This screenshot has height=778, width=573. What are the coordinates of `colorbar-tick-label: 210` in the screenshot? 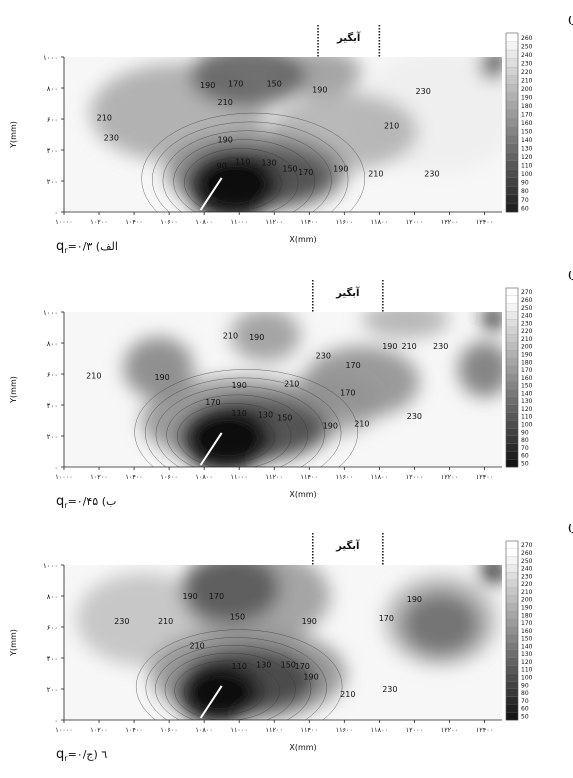 It's located at (527, 592).